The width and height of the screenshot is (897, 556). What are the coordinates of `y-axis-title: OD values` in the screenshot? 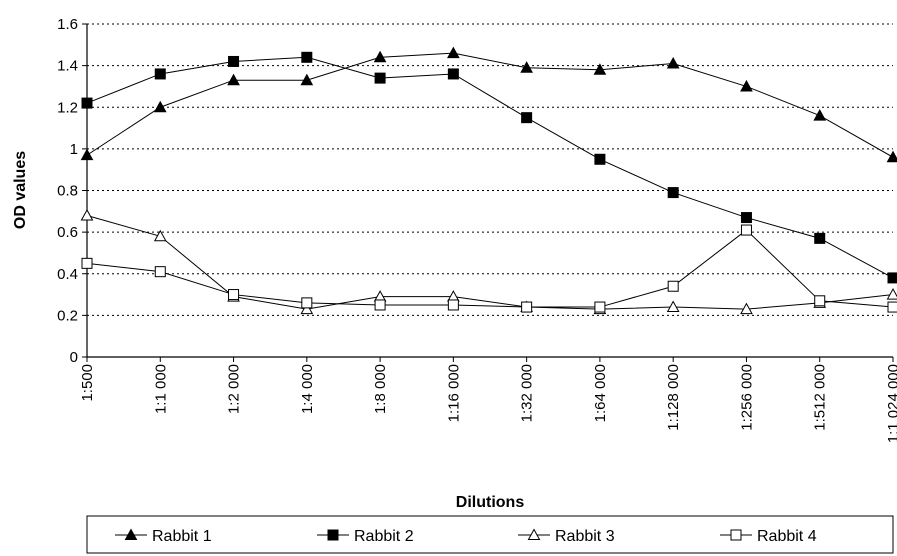 It's located at (20, 190).